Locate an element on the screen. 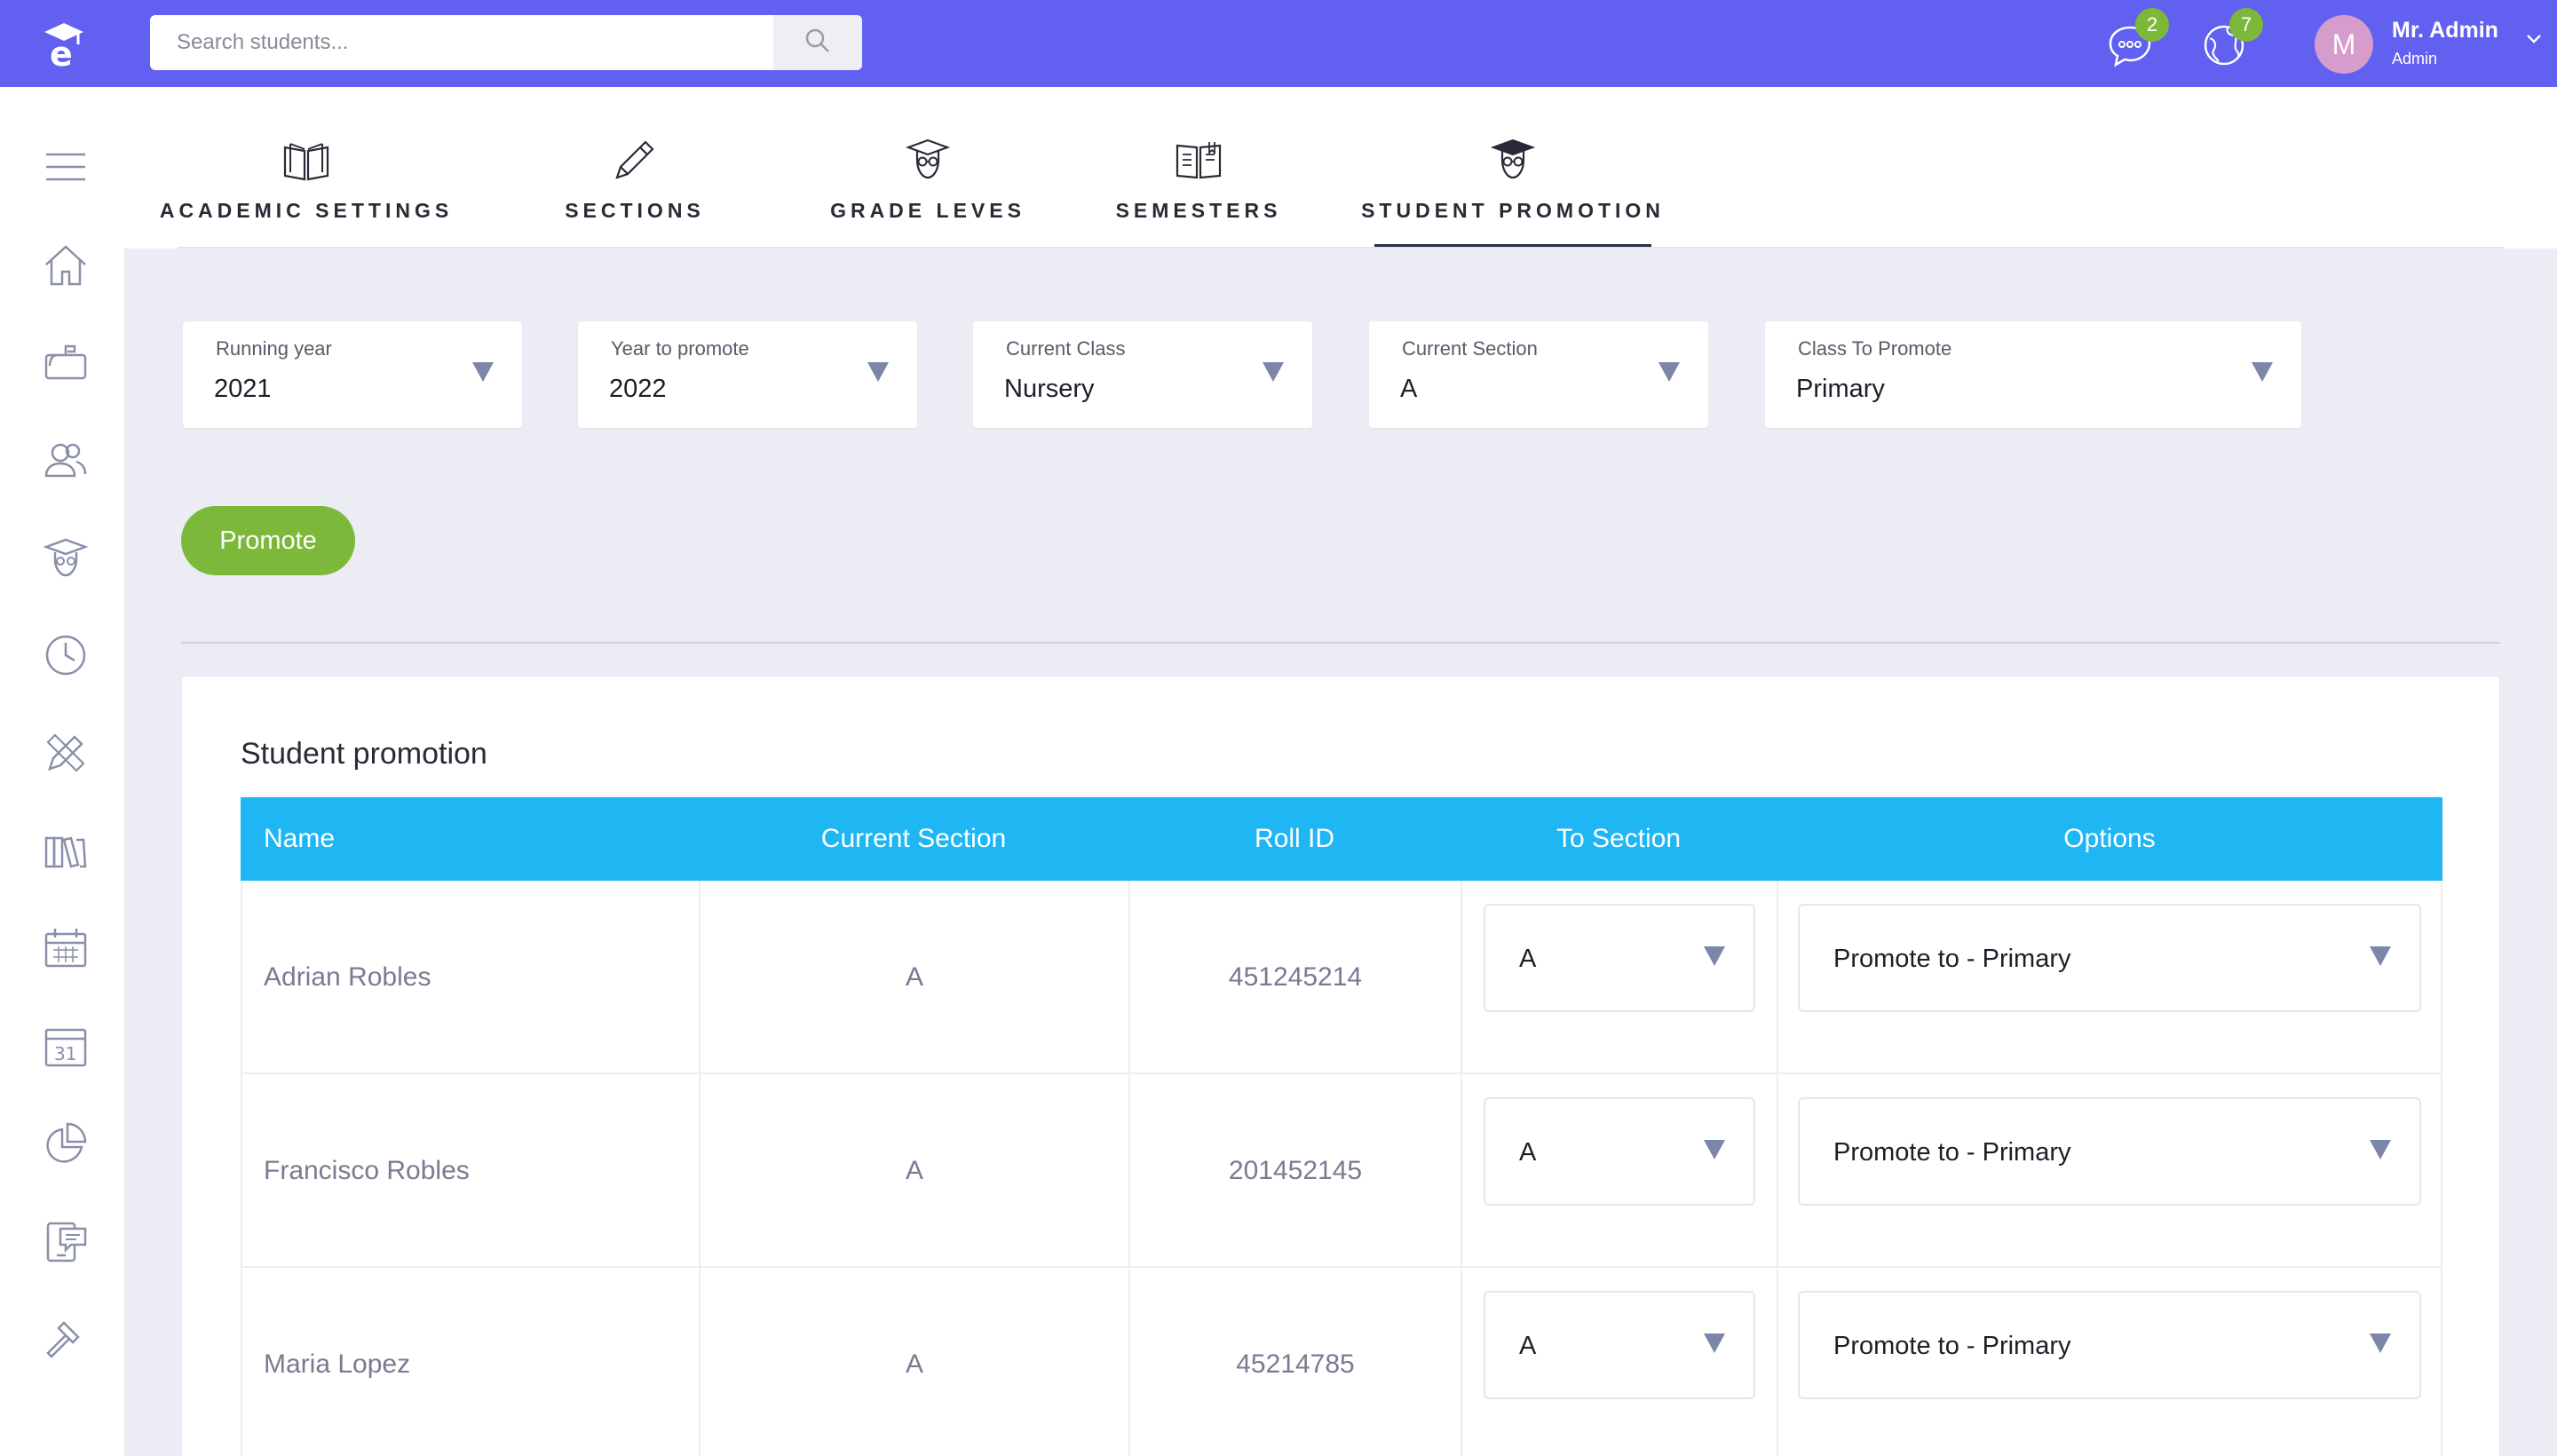 The height and width of the screenshot is (1456, 2557). tab-label: STUDENT PROMOTION is located at coordinates (1513, 210).